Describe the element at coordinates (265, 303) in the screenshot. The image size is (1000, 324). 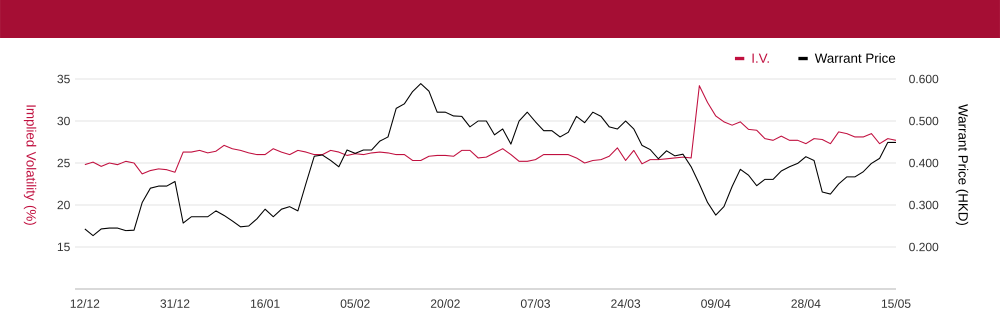
I see `x-tick-label: 16/01` at that location.